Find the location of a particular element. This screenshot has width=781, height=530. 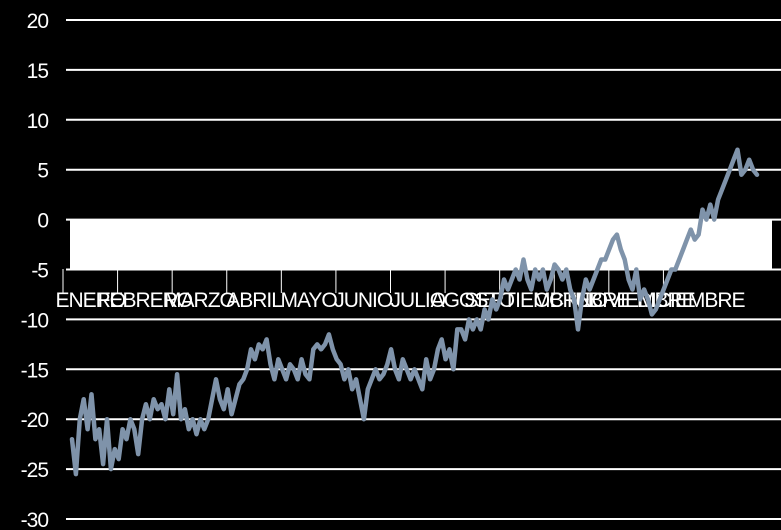

month-label: MARZO is located at coordinates (199, 300).